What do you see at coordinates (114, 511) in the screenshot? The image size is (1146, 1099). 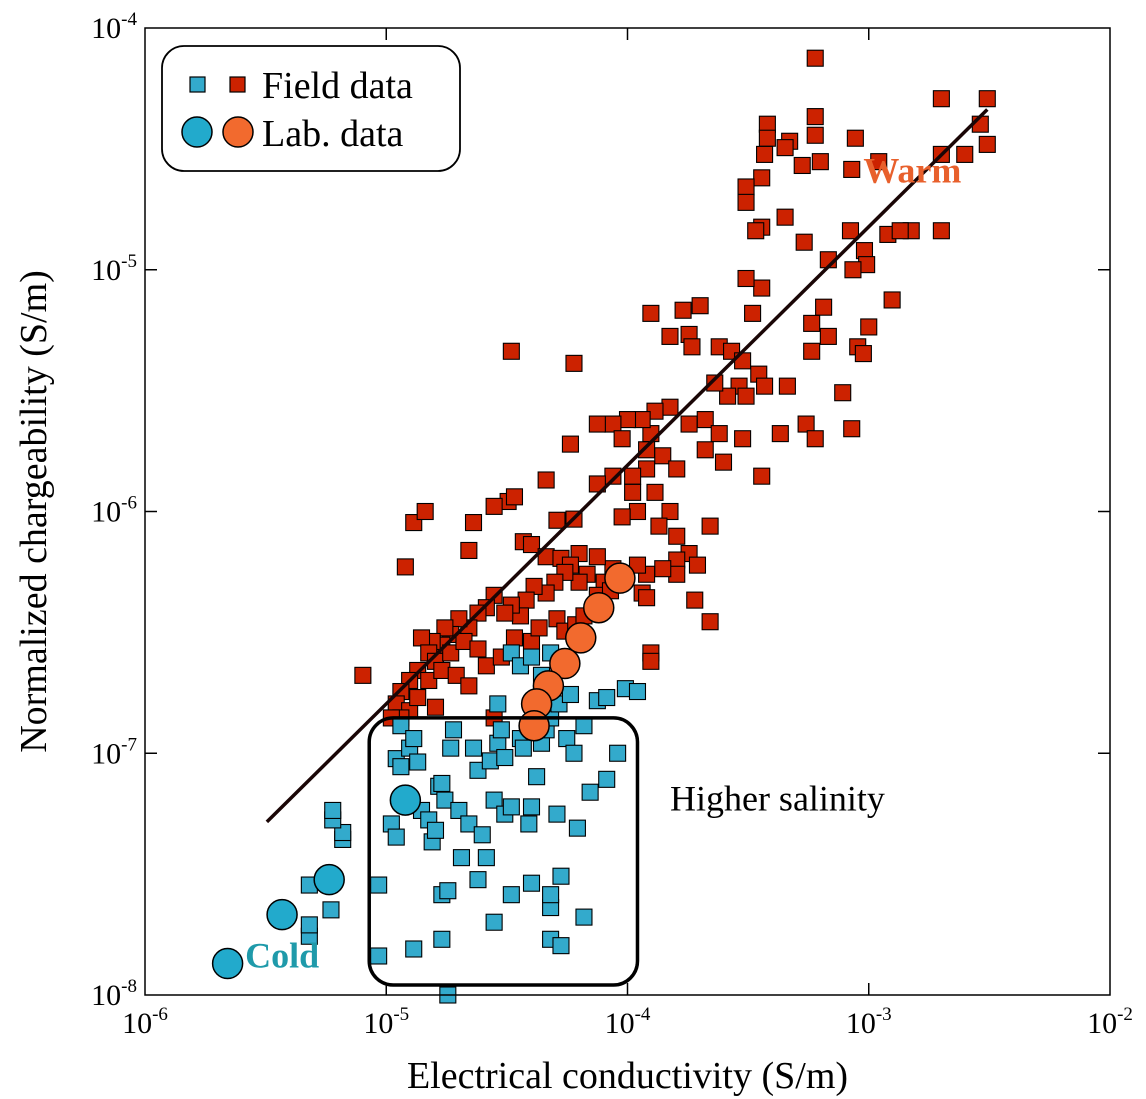 I see `y-tick-label: 10⁻⁶` at bounding box center [114, 511].